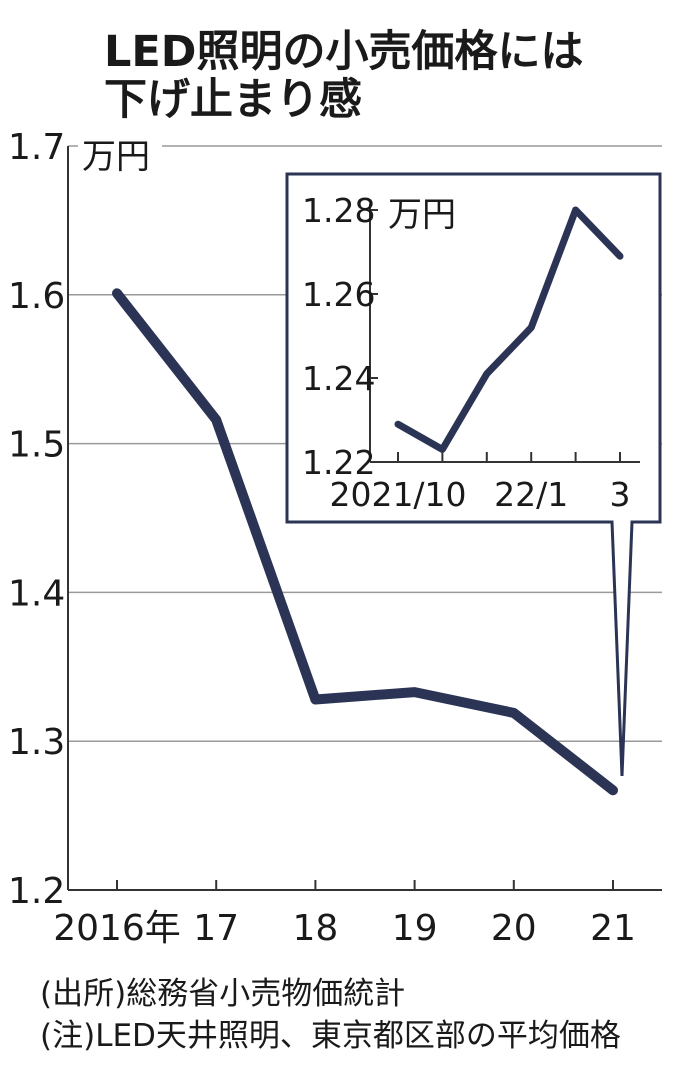 The image size is (696, 1072). I want to click on x-tick-label: 2016年, so click(117, 928).